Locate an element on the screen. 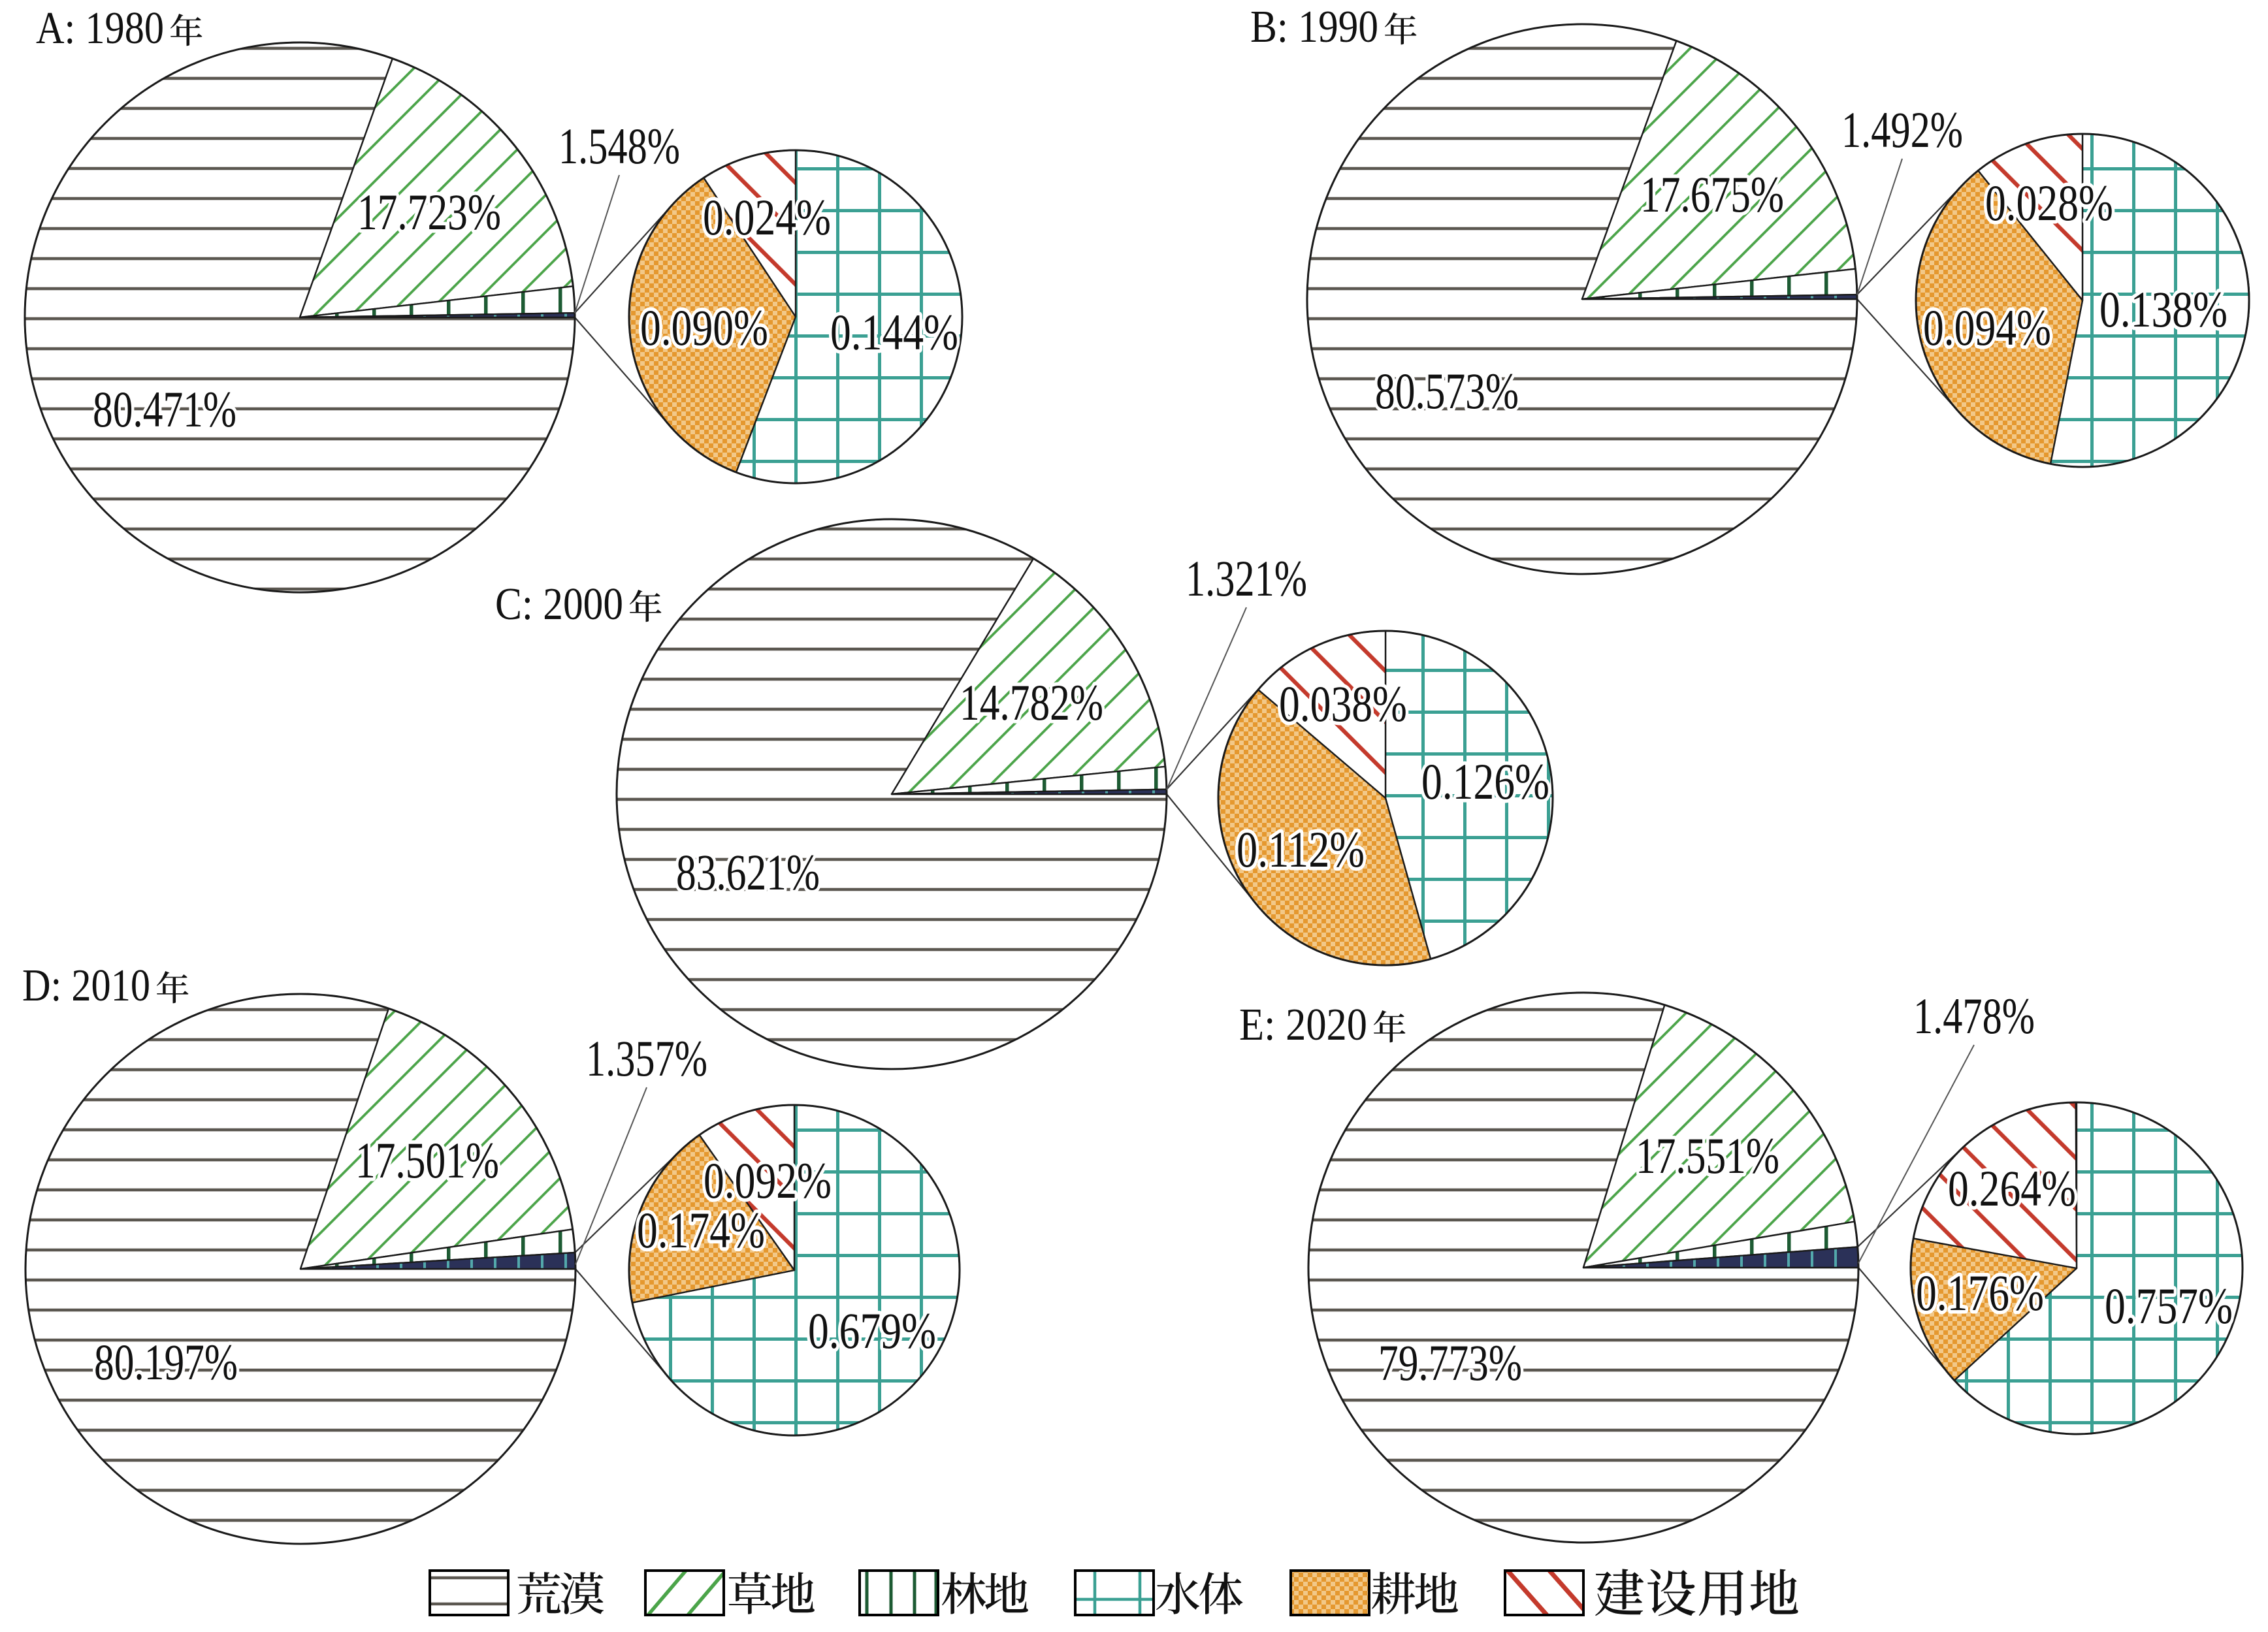  svg-text: 14.782% is located at coordinates (1031, 702).